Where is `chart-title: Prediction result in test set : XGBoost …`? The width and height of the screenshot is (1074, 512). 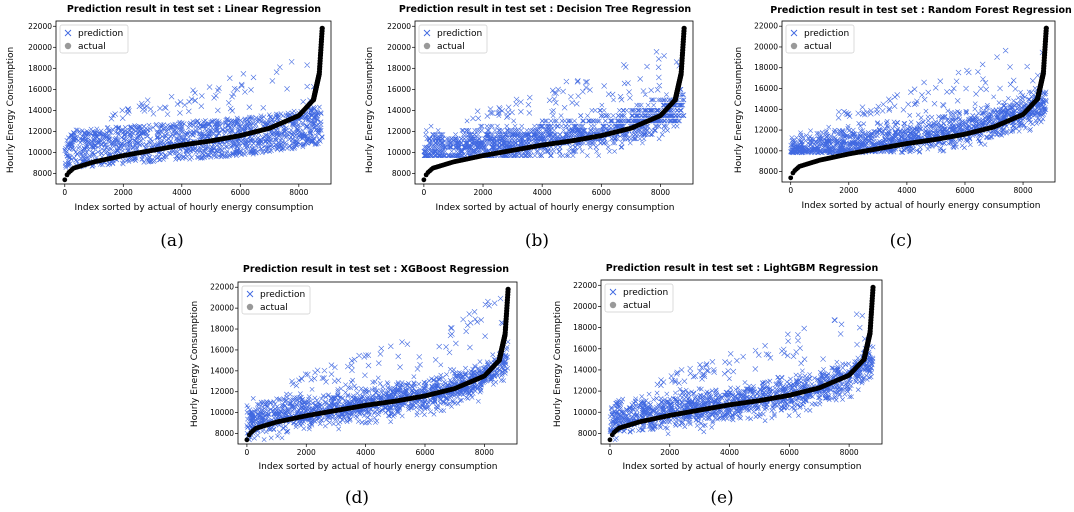
chart-title: Prediction result in test set : XGBoost … is located at coordinates (376, 269).